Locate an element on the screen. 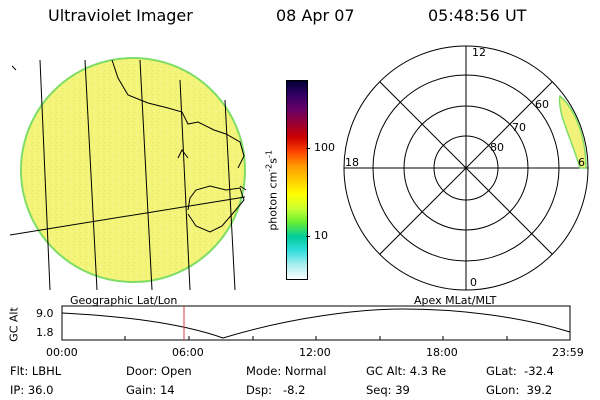 The image size is (600, 400). ip-info: IP: 36.0 is located at coordinates (32, 390).